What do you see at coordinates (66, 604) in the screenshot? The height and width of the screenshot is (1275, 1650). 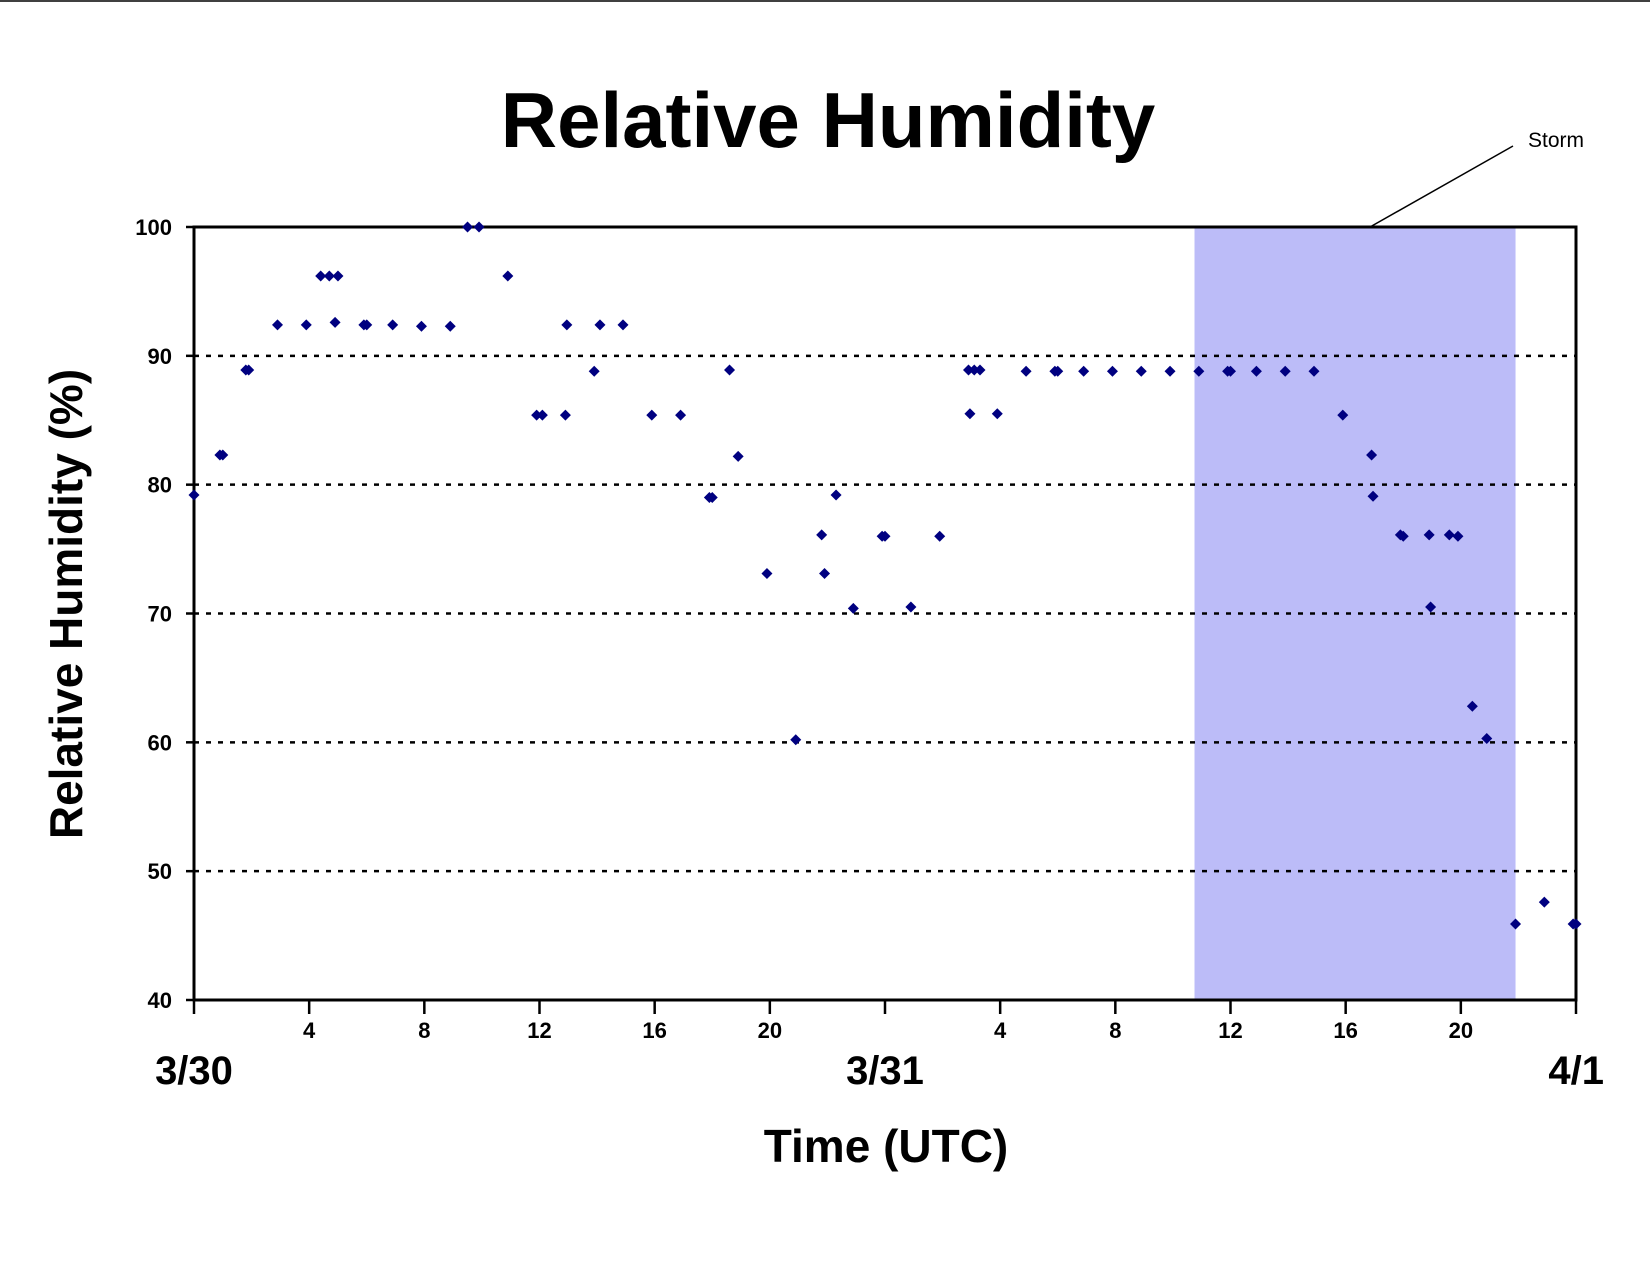 I see `y-axis-title: Relative Humidity (%)` at bounding box center [66, 604].